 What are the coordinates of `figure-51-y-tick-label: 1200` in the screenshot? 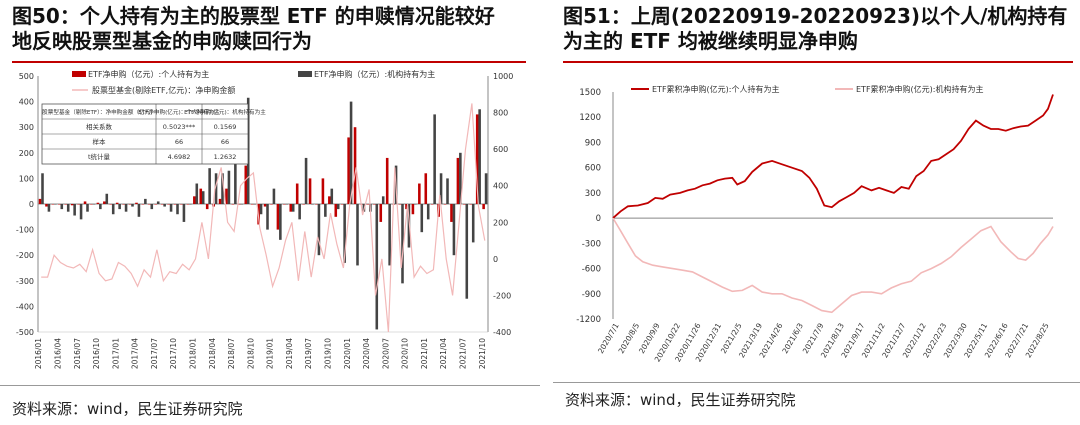 It's located at (590, 118).